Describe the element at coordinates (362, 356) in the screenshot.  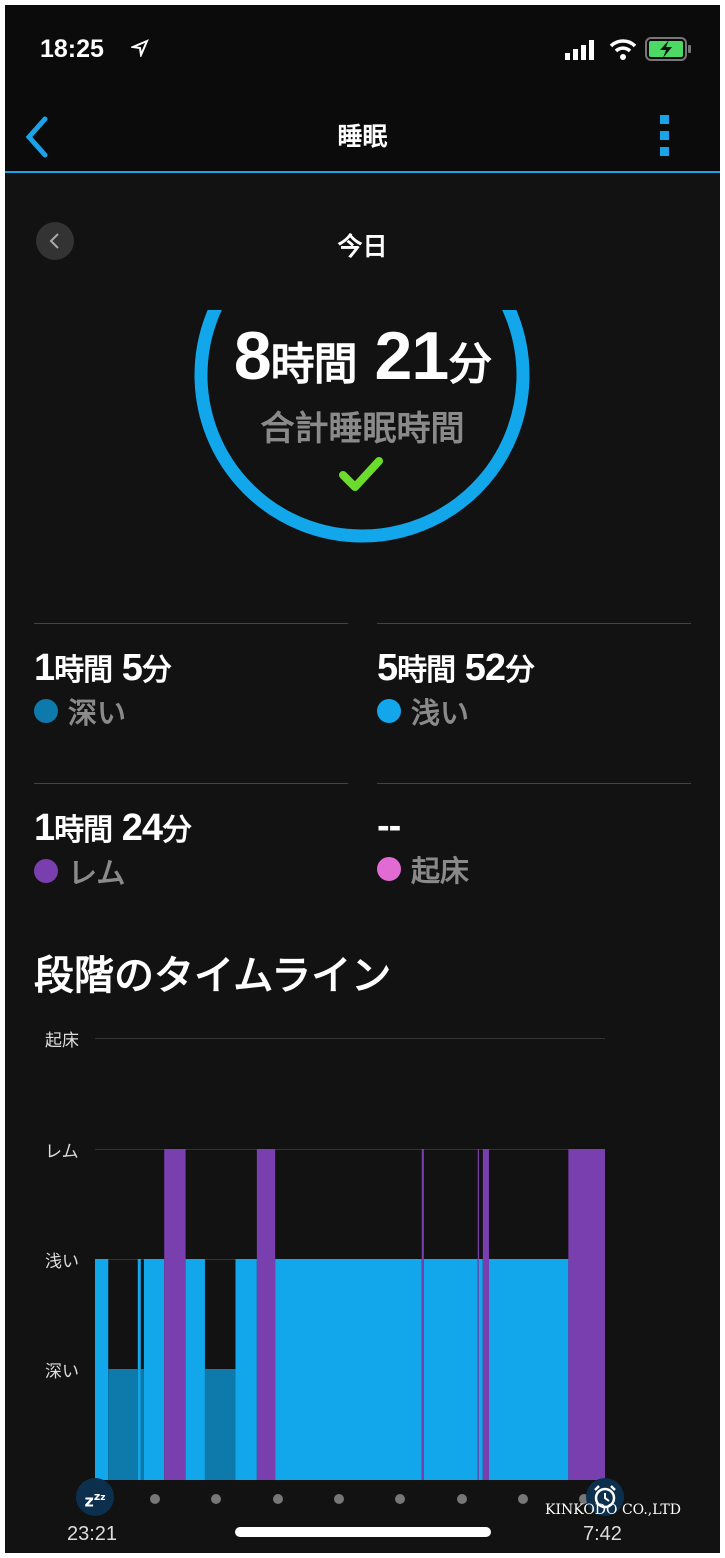
I see `total-sleep-value: 8時間 21分` at that location.